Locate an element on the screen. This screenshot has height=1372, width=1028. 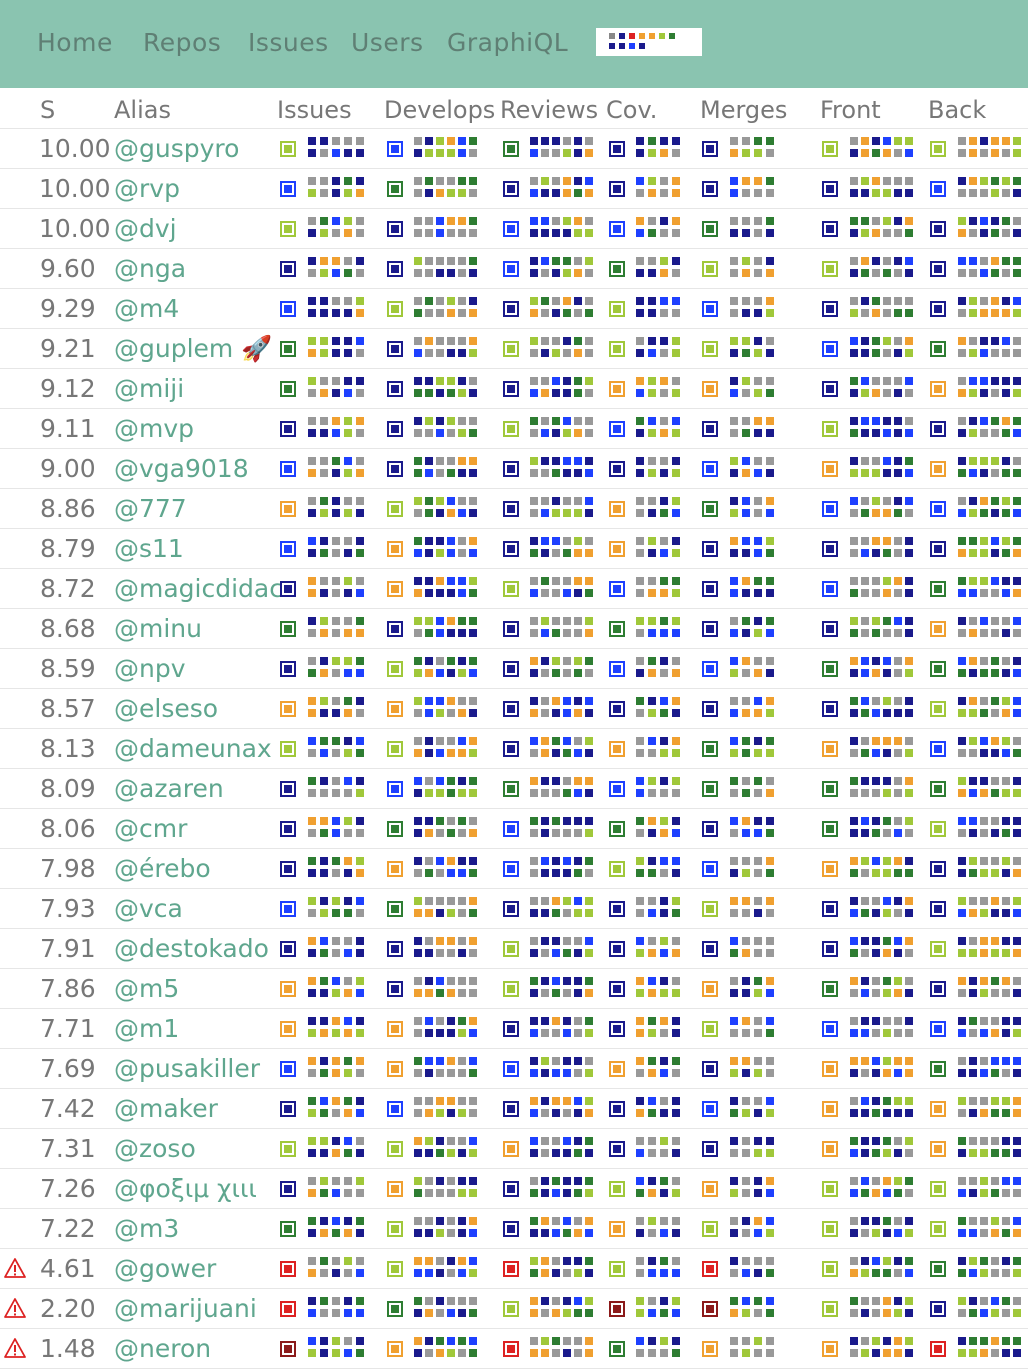
table-row: 7.98 @érebo is located at coordinates (514, 869).